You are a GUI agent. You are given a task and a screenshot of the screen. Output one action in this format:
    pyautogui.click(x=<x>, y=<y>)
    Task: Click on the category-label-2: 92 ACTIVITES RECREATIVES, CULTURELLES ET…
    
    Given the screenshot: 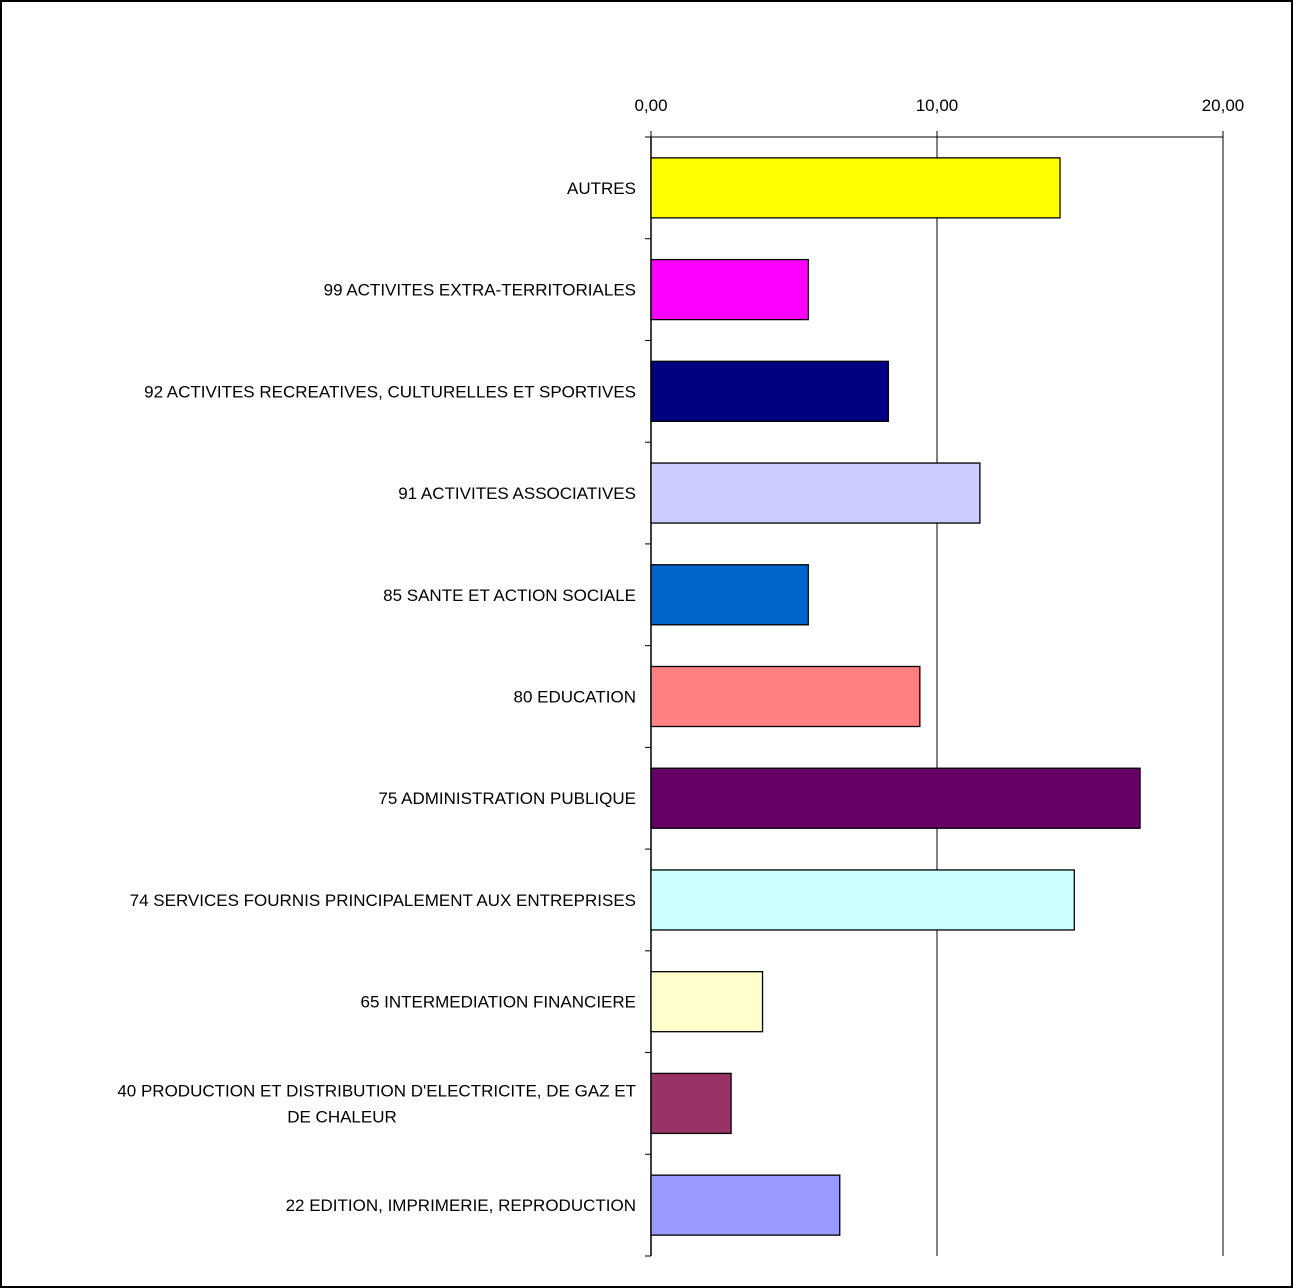 What is the action you would take?
    pyautogui.click(x=390, y=391)
    